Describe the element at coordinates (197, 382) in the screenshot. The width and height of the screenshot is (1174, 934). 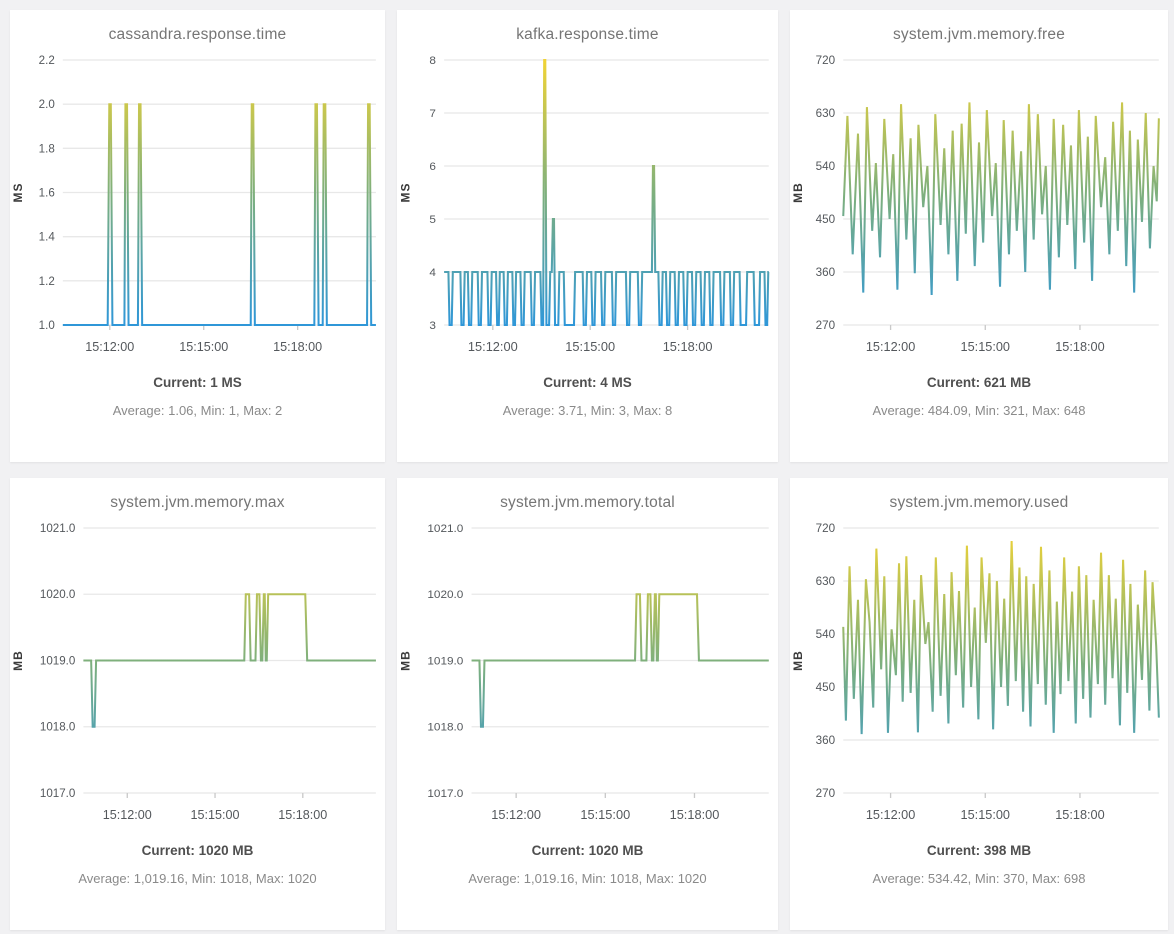
I see `chart-current-stat: Current: 1 MS` at that location.